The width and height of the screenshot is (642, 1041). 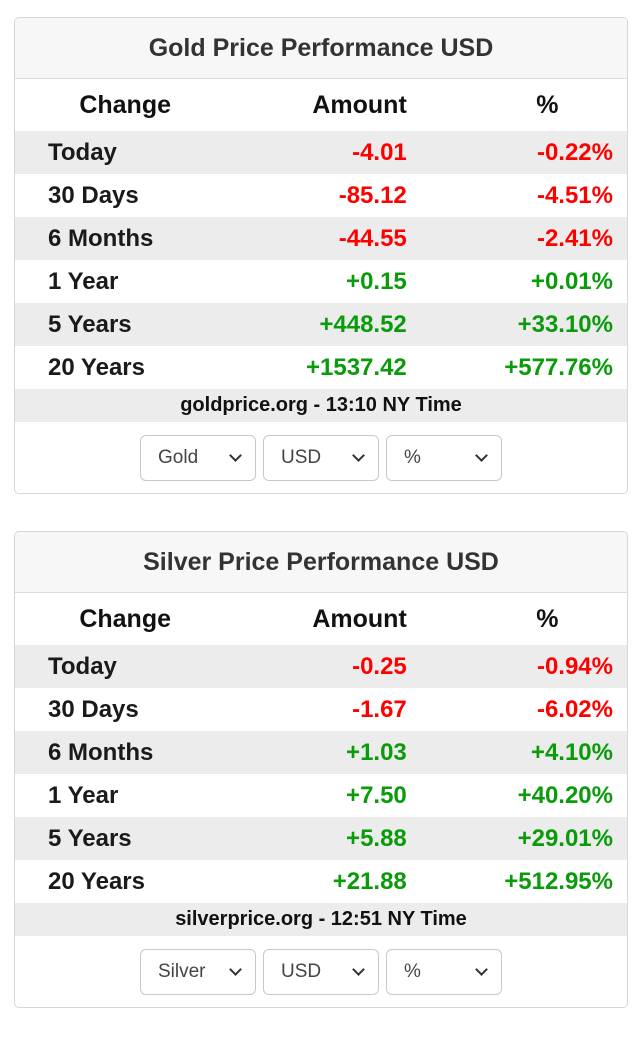 I want to click on metal-select: Gold, so click(x=198, y=457).